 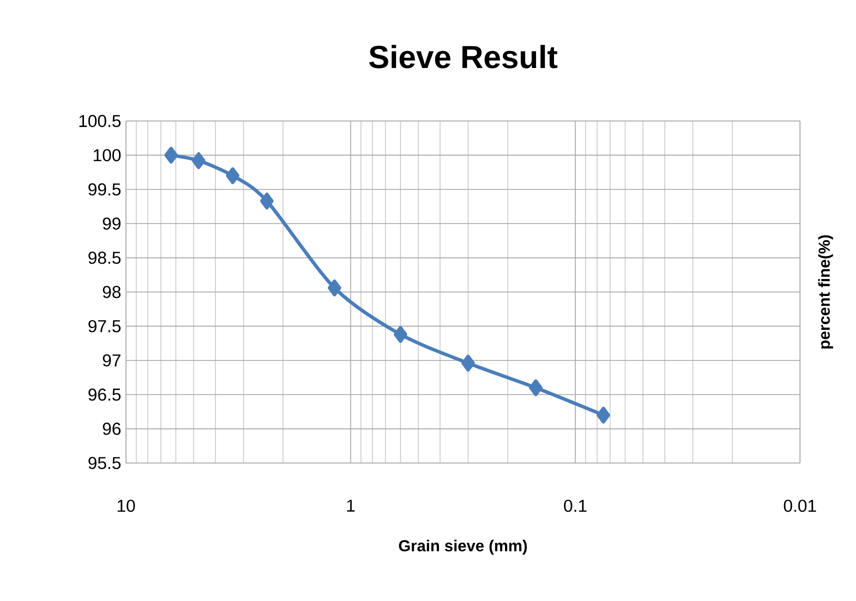 What do you see at coordinates (111, 223) in the screenshot?
I see `y-tick-label: 99` at bounding box center [111, 223].